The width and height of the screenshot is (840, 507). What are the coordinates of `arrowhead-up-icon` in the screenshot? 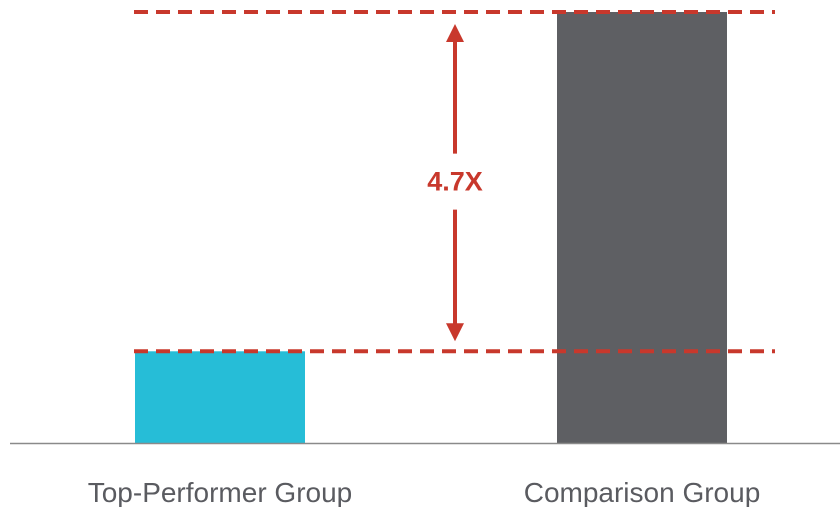 It's located at (455, 33).